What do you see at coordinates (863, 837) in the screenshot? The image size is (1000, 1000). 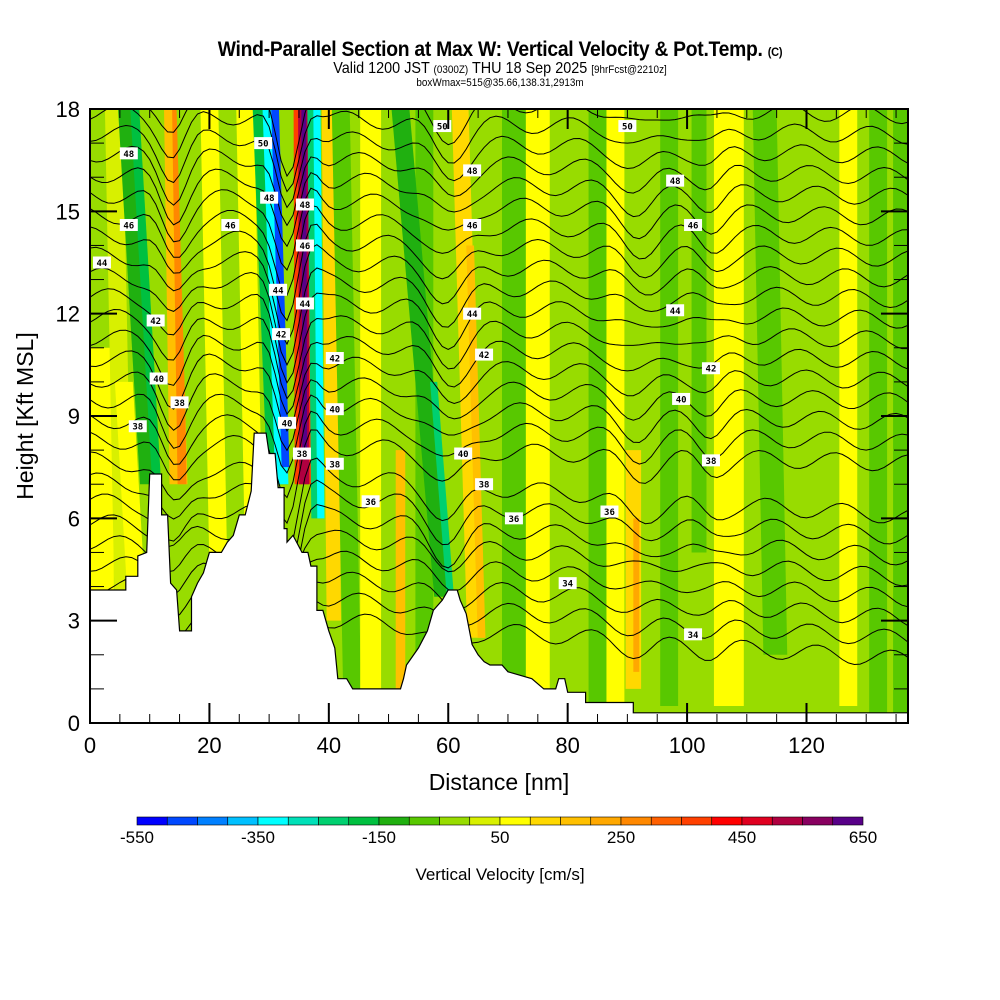 I see `colorbar-tick-label: 650` at bounding box center [863, 837].